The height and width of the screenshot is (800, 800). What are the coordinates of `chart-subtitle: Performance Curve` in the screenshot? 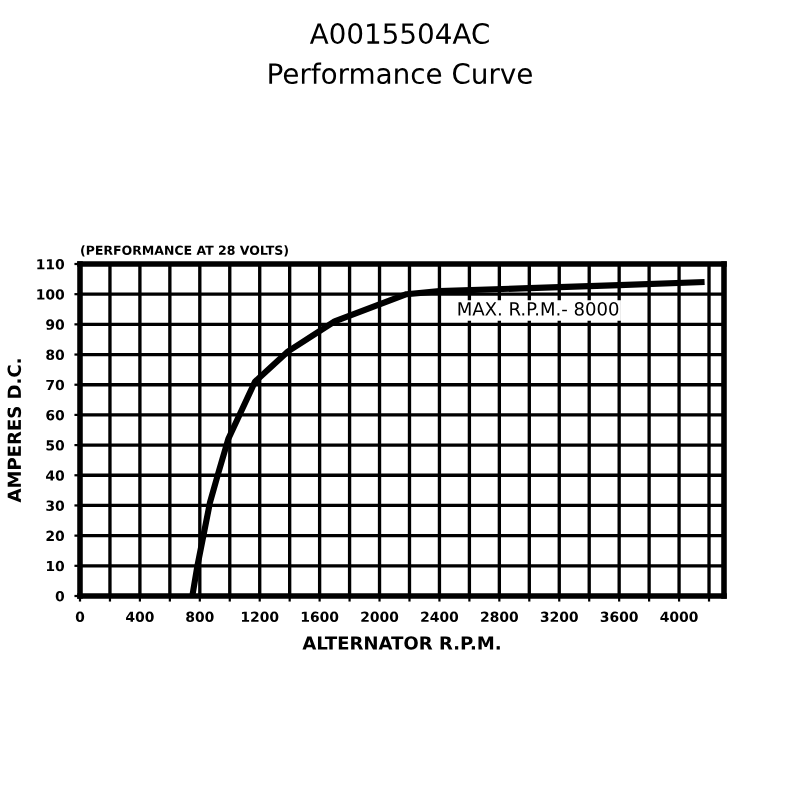 It's located at (400, 73).